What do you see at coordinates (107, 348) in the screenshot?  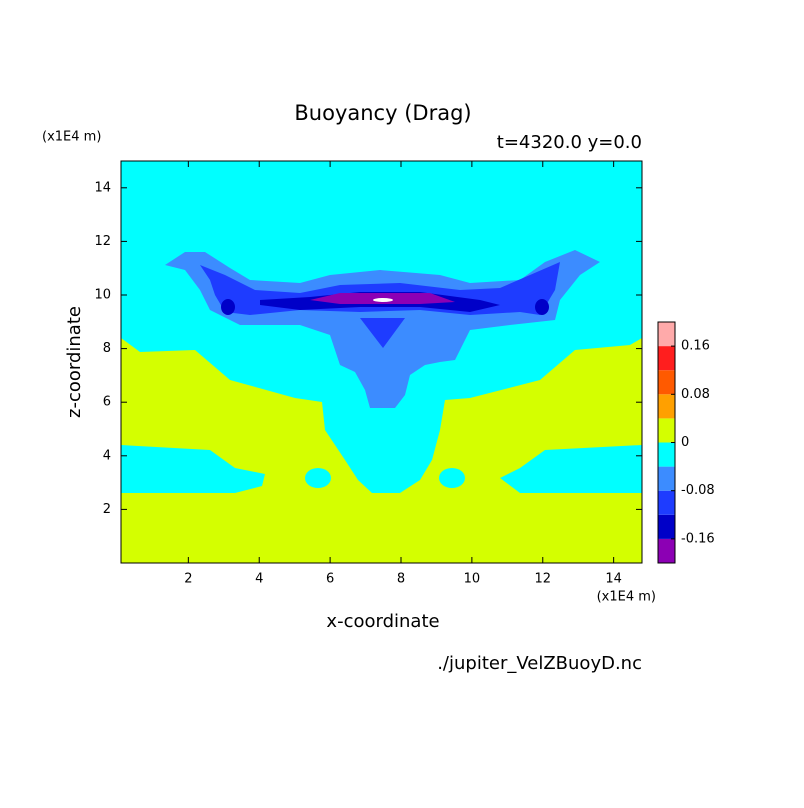 I see `y-tick-label: 8` at bounding box center [107, 348].